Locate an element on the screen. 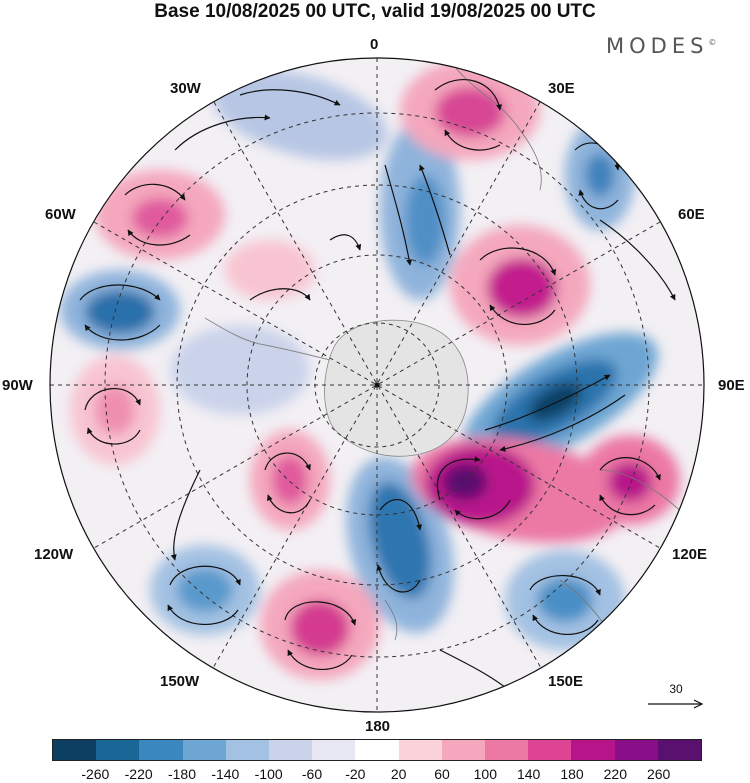  antarctica-landmass is located at coordinates (396, 388).